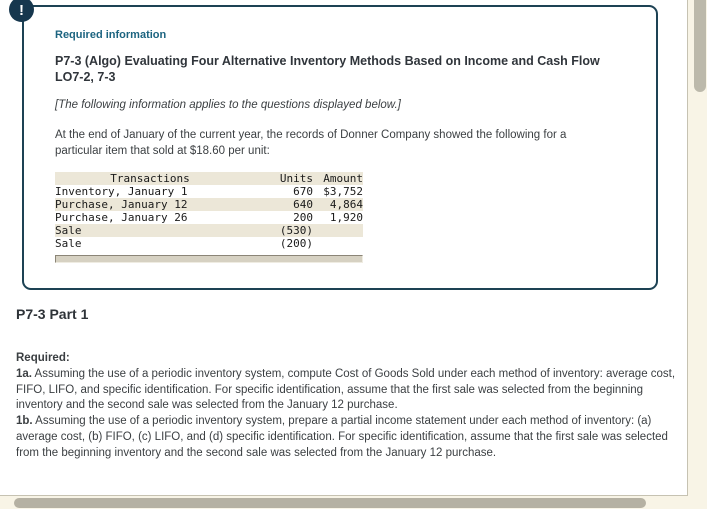  What do you see at coordinates (303, 191) in the screenshot?
I see `cell-units: 670` at bounding box center [303, 191].